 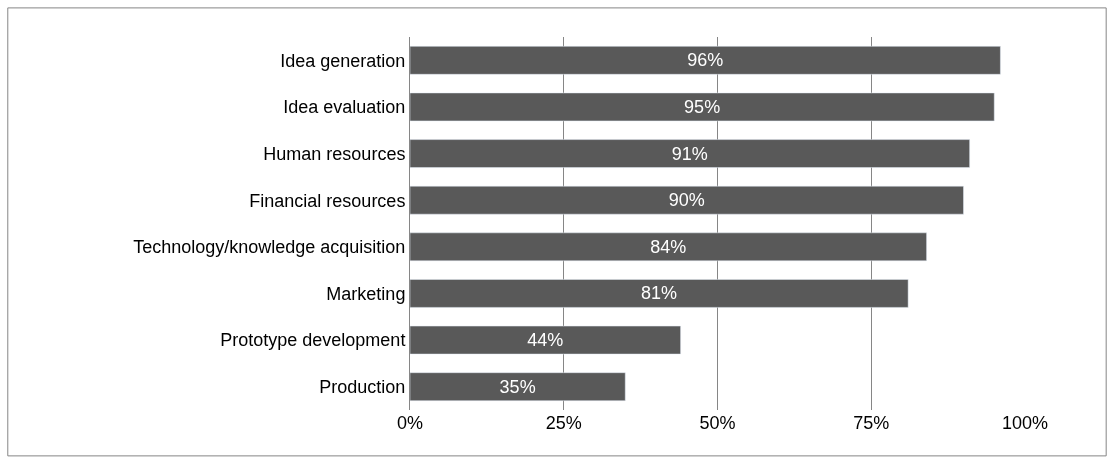 What do you see at coordinates (871, 423) in the screenshot?
I see `x-tick-label: 75%` at bounding box center [871, 423].